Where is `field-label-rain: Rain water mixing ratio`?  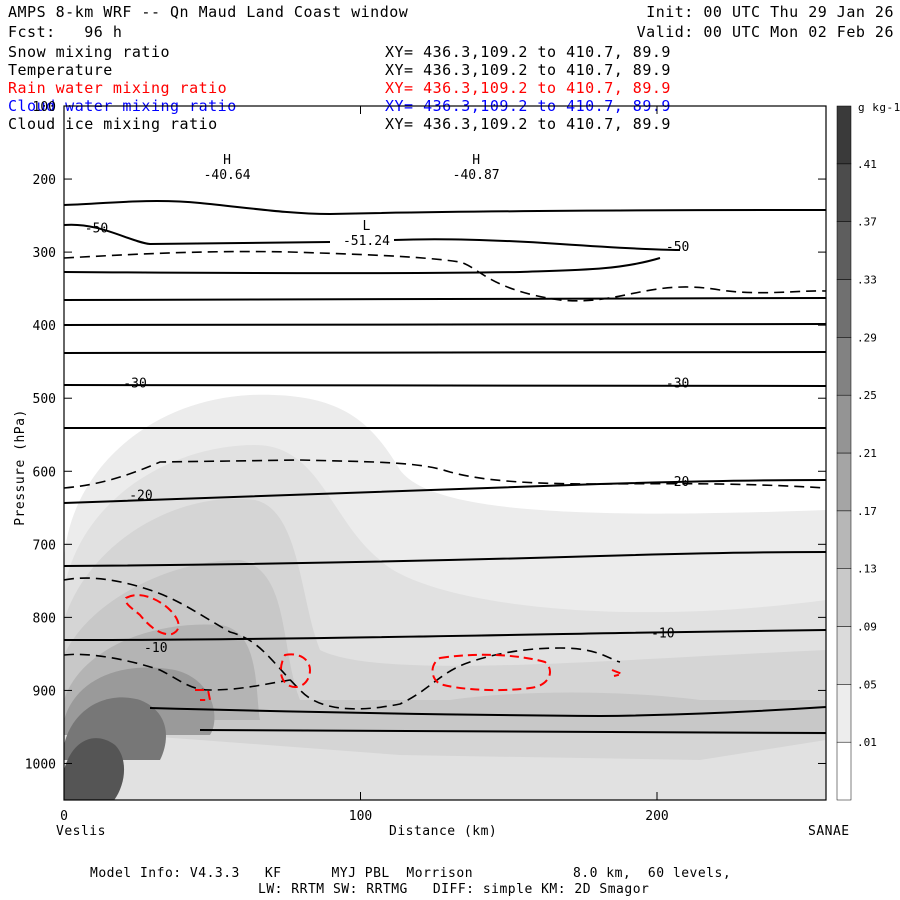
field-label-rain: Rain water mixing ratio is located at coordinates (118, 88).